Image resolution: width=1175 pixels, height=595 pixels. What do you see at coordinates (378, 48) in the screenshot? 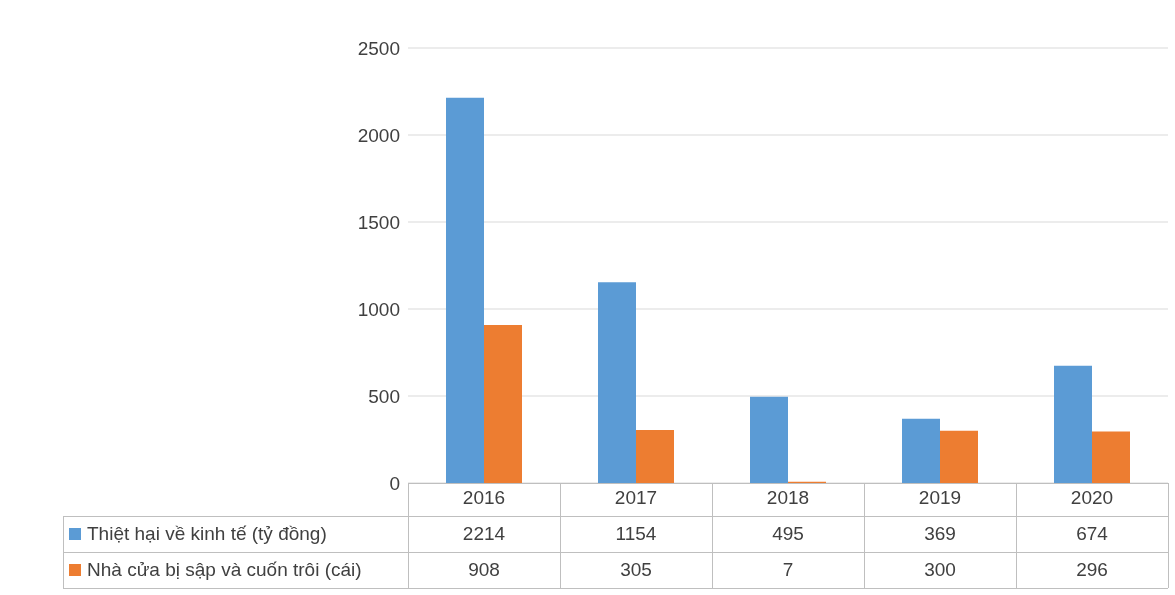
I see `y-tick-label: 2500` at bounding box center [378, 48].